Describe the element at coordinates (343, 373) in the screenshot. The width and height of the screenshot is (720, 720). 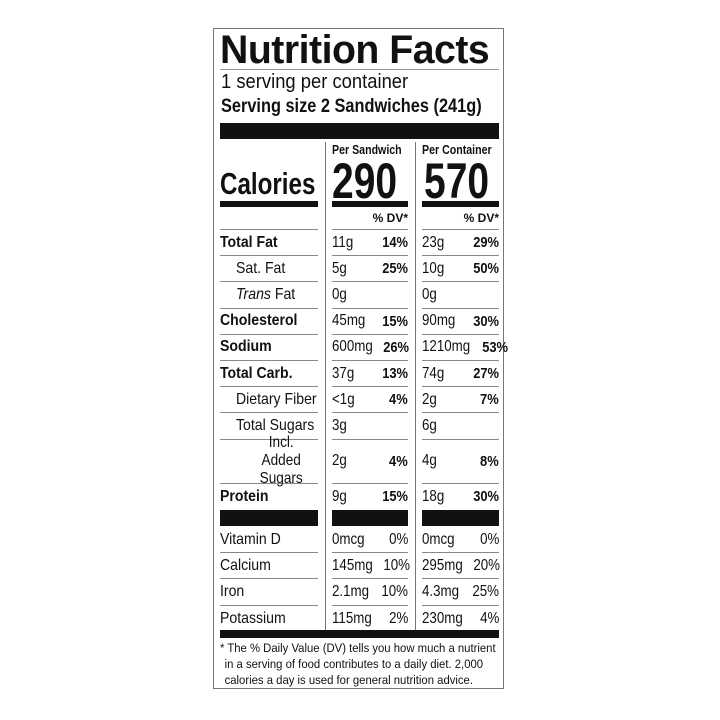
I see `amount: 37g` at that location.